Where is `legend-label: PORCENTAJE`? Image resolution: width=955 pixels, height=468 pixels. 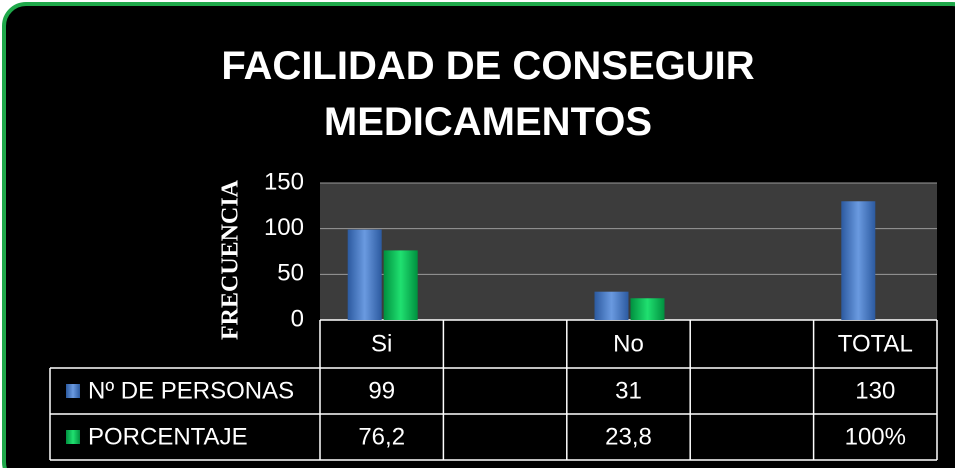 legend-label: PORCENTAJE is located at coordinates (168, 436).